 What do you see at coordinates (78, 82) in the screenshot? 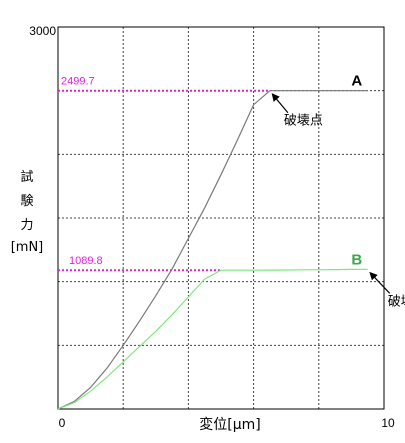
I see `reference-label: 2499.7` at bounding box center [78, 82].